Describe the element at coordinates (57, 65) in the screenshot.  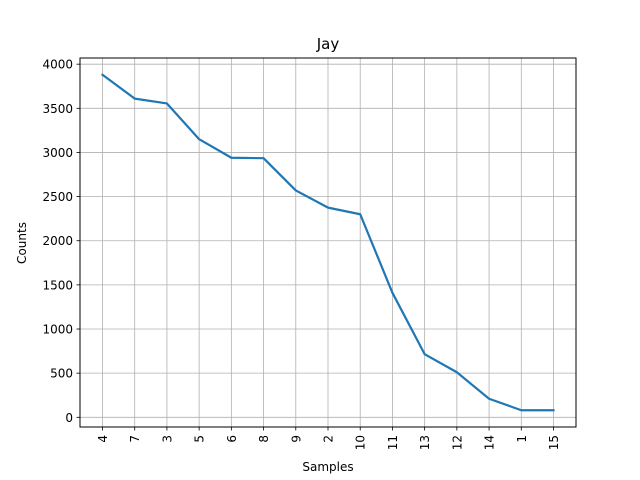
I see `y-tick-label: 4000` at that location.